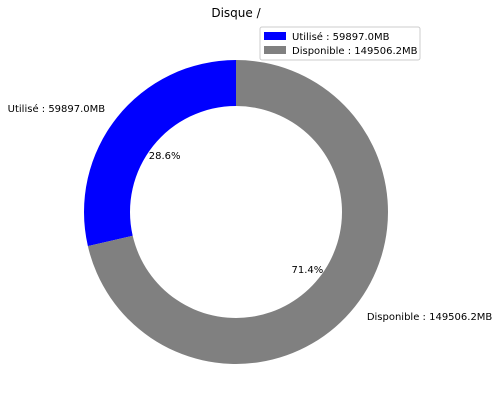 This screenshot has height=410, width=499. I want to click on percent-label-utilise: 28.6%, so click(165, 156).